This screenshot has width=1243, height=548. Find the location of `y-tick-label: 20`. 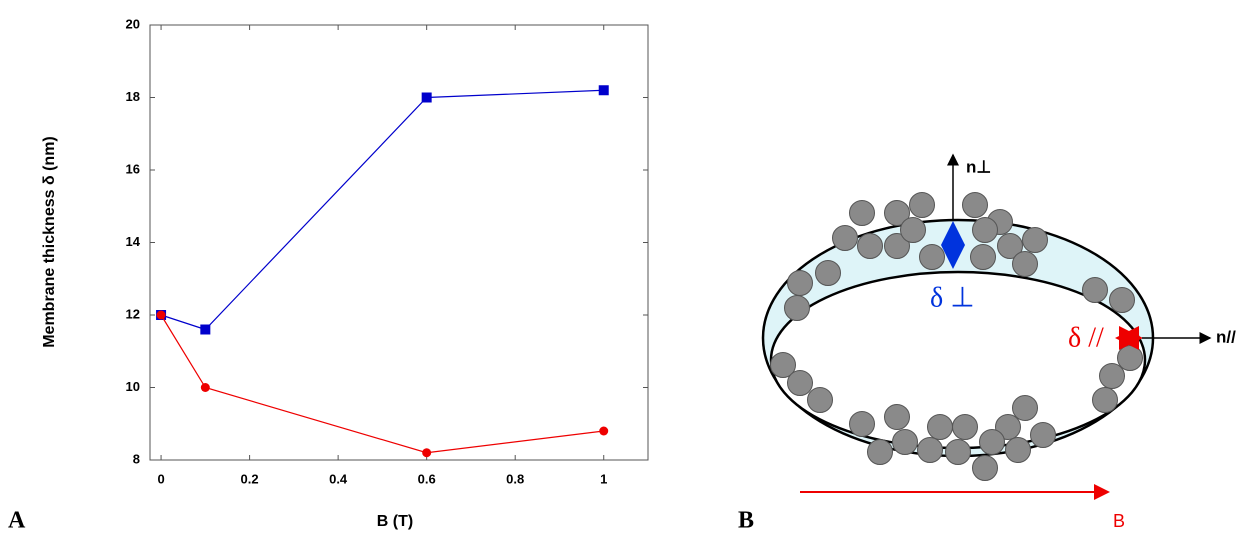

y-tick-label: 20 is located at coordinates (133, 23).